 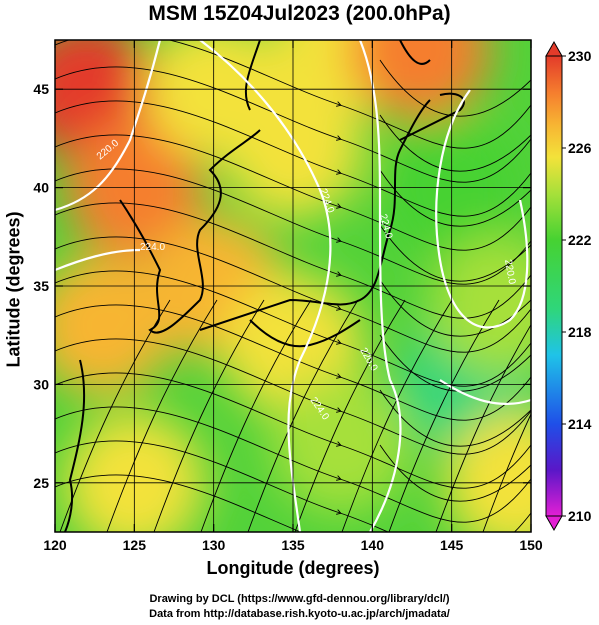 What do you see at coordinates (373, 545) in the screenshot?
I see `x-tick-label: 140` at bounding box center [373, 545].